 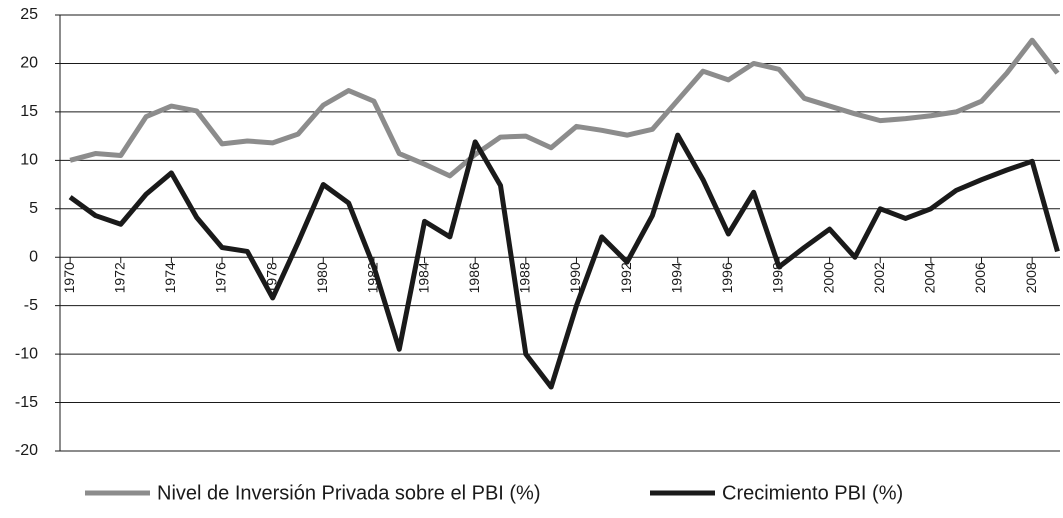 What do you see at coordinates (727, 277) in the screenshot?
I see `x-tick-label: 1996` at bounding box center [727, 277].